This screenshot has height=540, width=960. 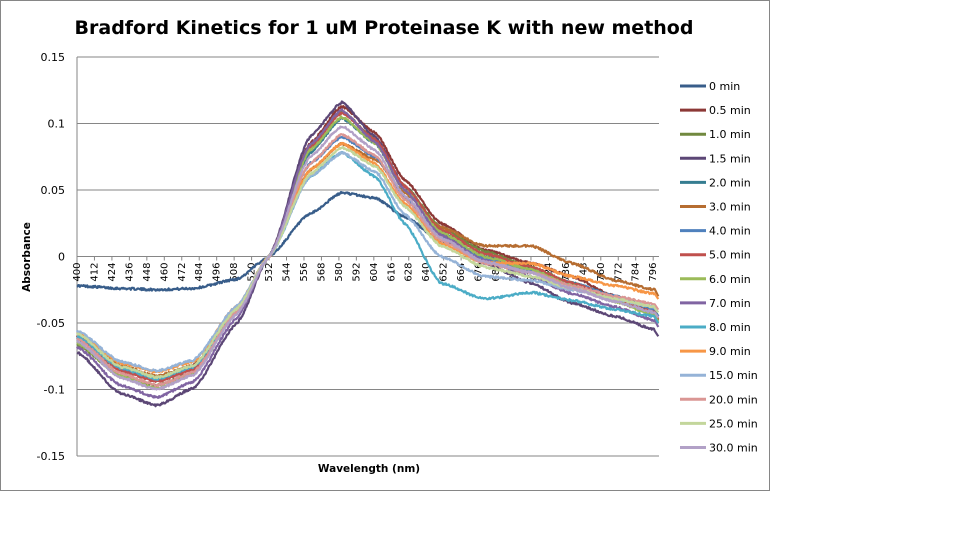 What do you see at coordinates (733, 399) in the screenshot?
I see `legend-label: 20.0 min` at bounding box center [733, 399].